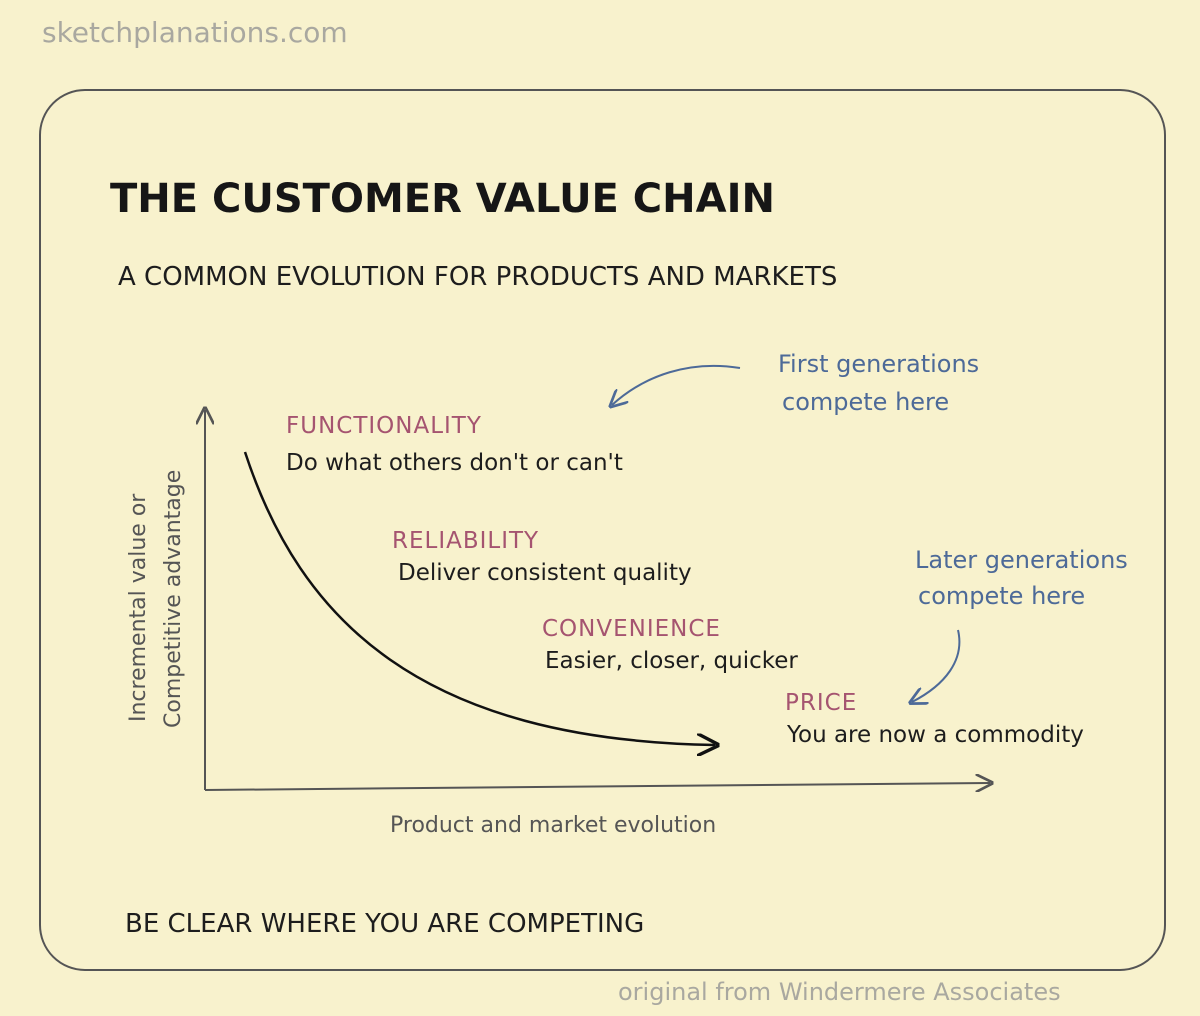  What do you see at coordinates (384, 924) in the screenshot?
I see `footer: BE CLEAR WHERE YOU ARE COMPETING` at bounding box center [384, 924].